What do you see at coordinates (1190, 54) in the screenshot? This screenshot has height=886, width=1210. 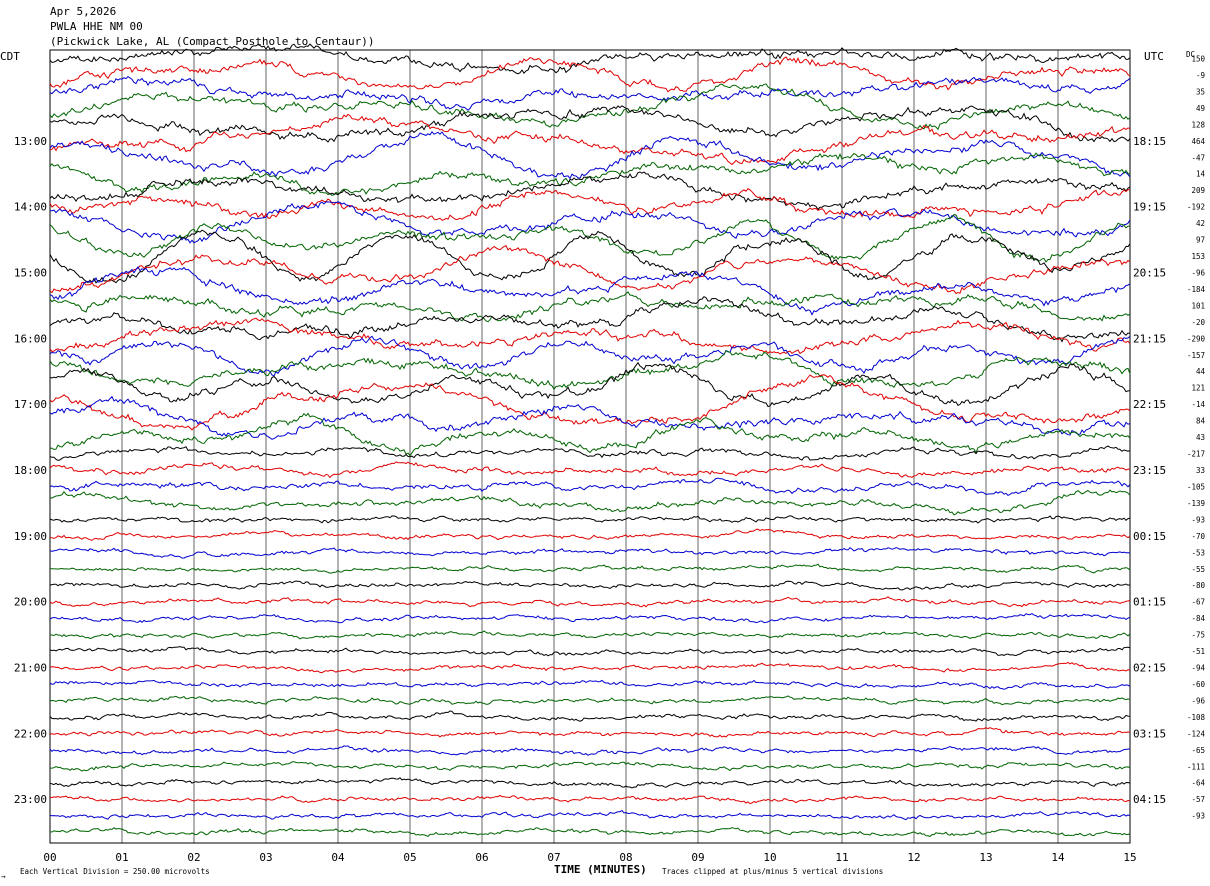 I see `dc-header: DC` at bounding box center [1190, 54].